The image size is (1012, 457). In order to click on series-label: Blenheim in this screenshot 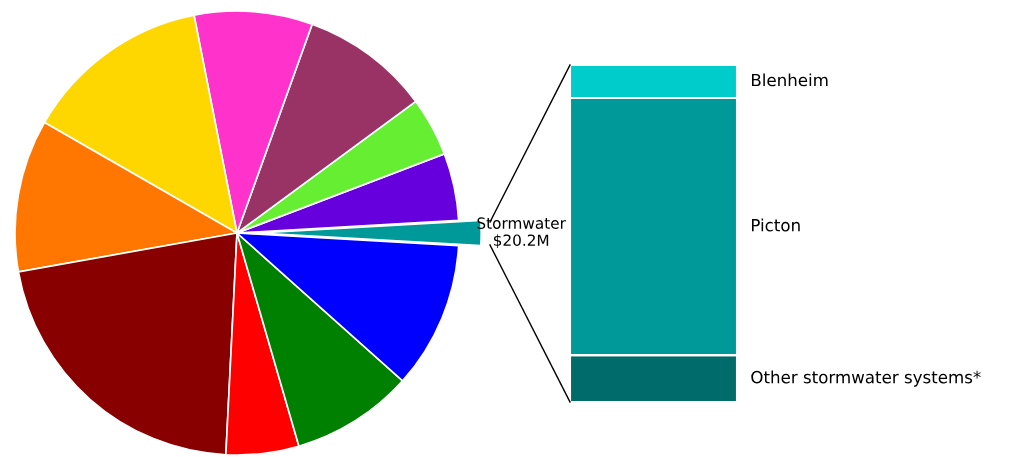, I will do `click(790, 80)`.